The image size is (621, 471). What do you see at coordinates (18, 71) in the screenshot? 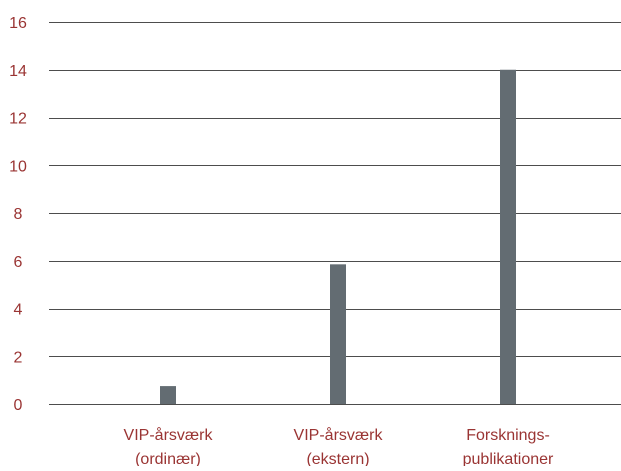
I see `y-tick-label: 14` at bounding box center [18, 71].